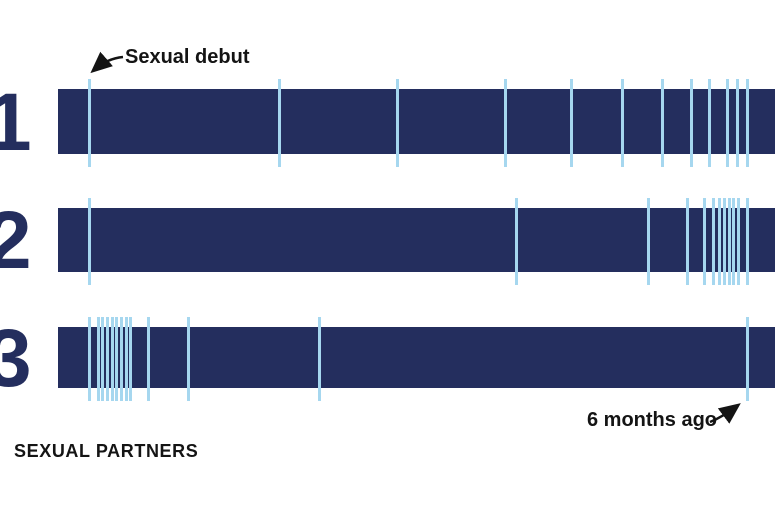  What do you see at coordinates (106, 451) in the screenshot?
I see `chart-caption: SEXUAL PARTNERS` at bounding box center [106, 451].